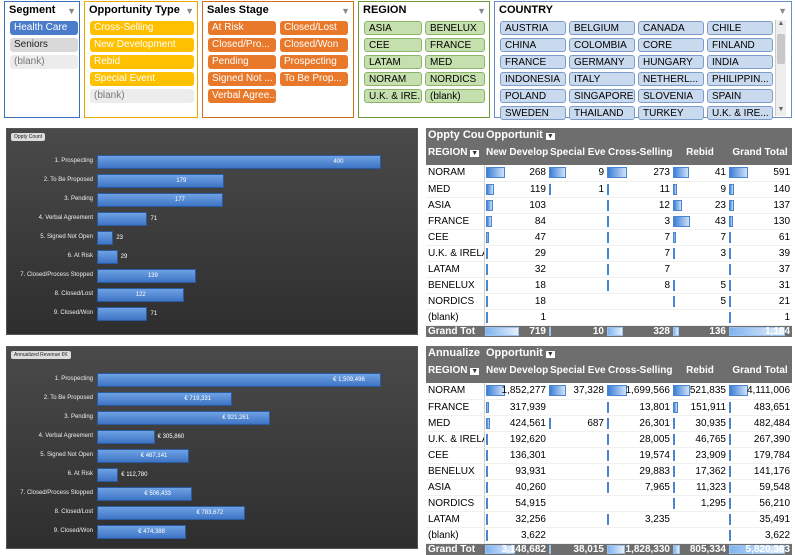 This screenshot has height=555, width=795. Describe the element at coordinates (602, 28) in the screenshot. I see `country-item: BELGIUM` at that location.